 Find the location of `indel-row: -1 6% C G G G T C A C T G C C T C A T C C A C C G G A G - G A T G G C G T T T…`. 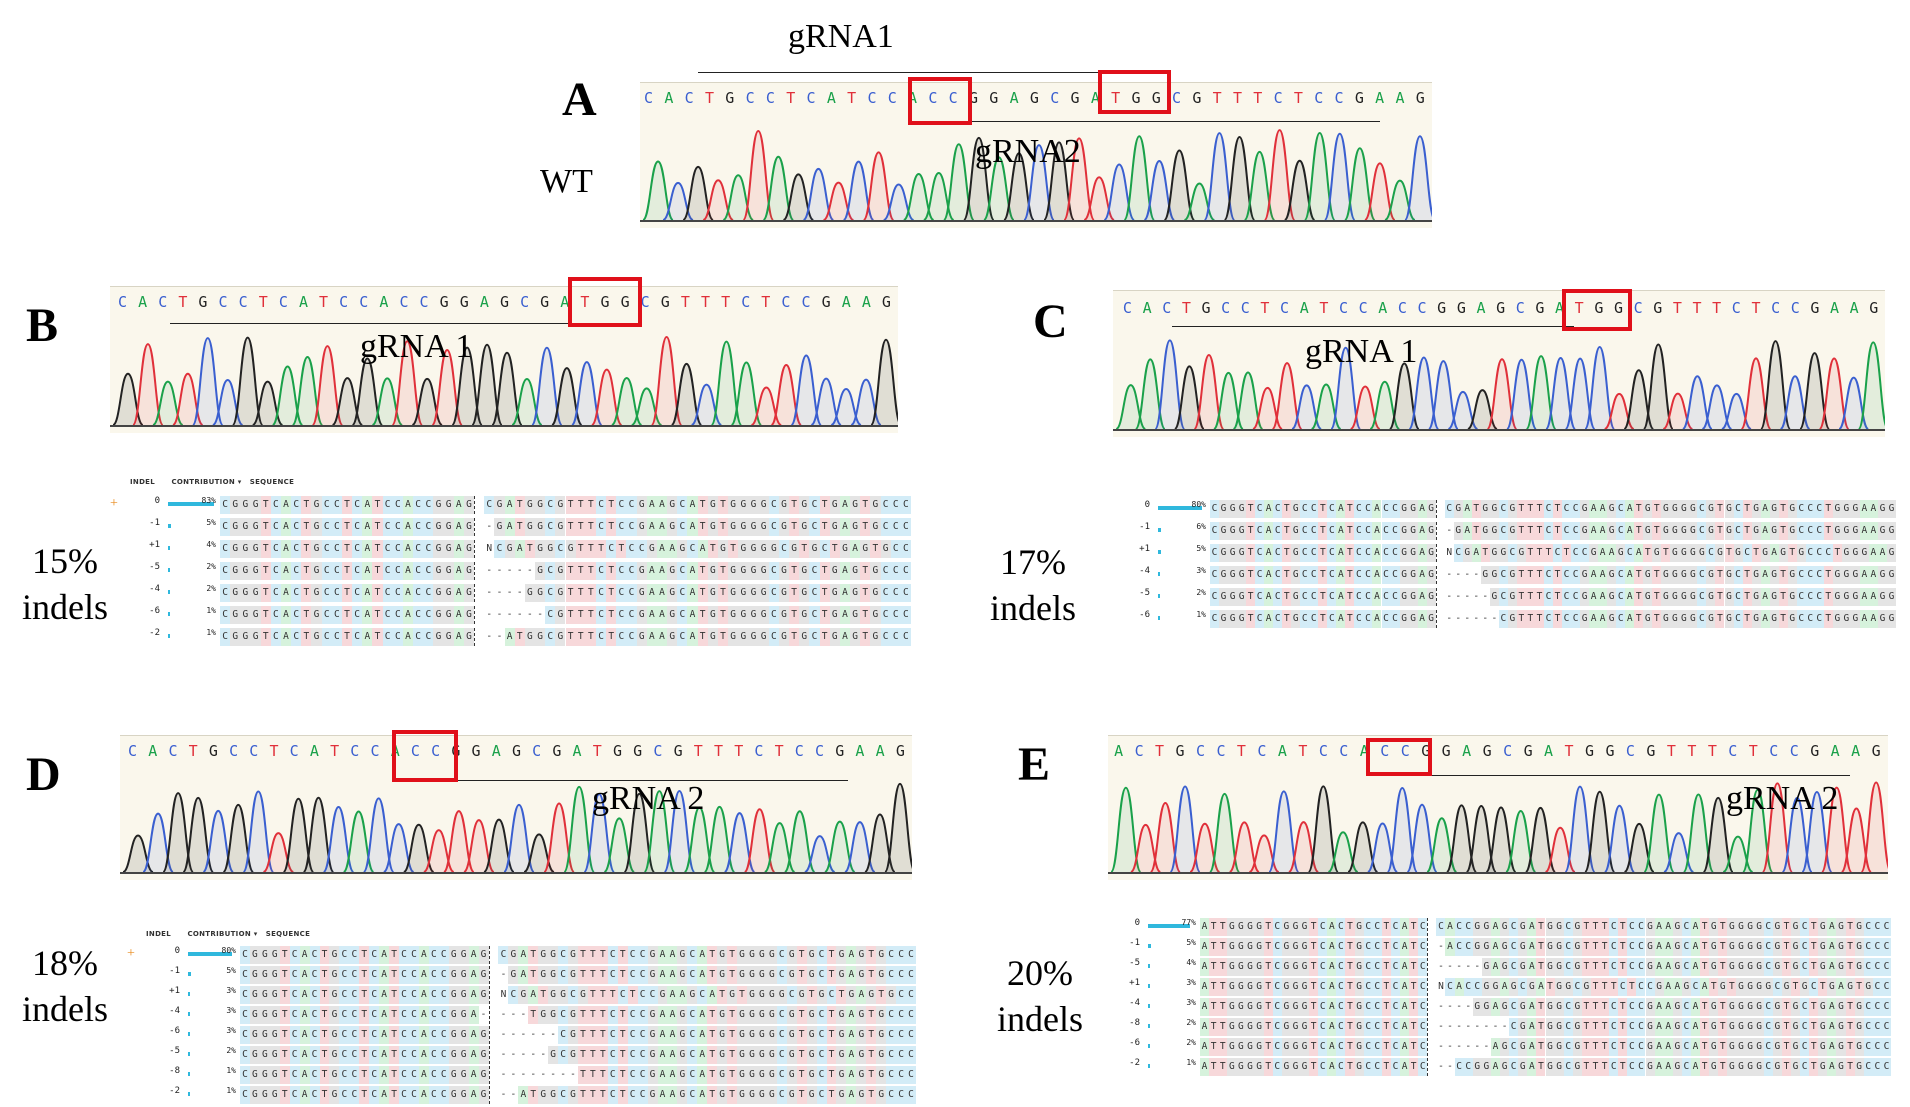

indel-row: -1 6% C G G G T C A C T G C C T C A T C C A C C G G A G - G A T G G C G T T T… is located at coordinates (1505, 531).